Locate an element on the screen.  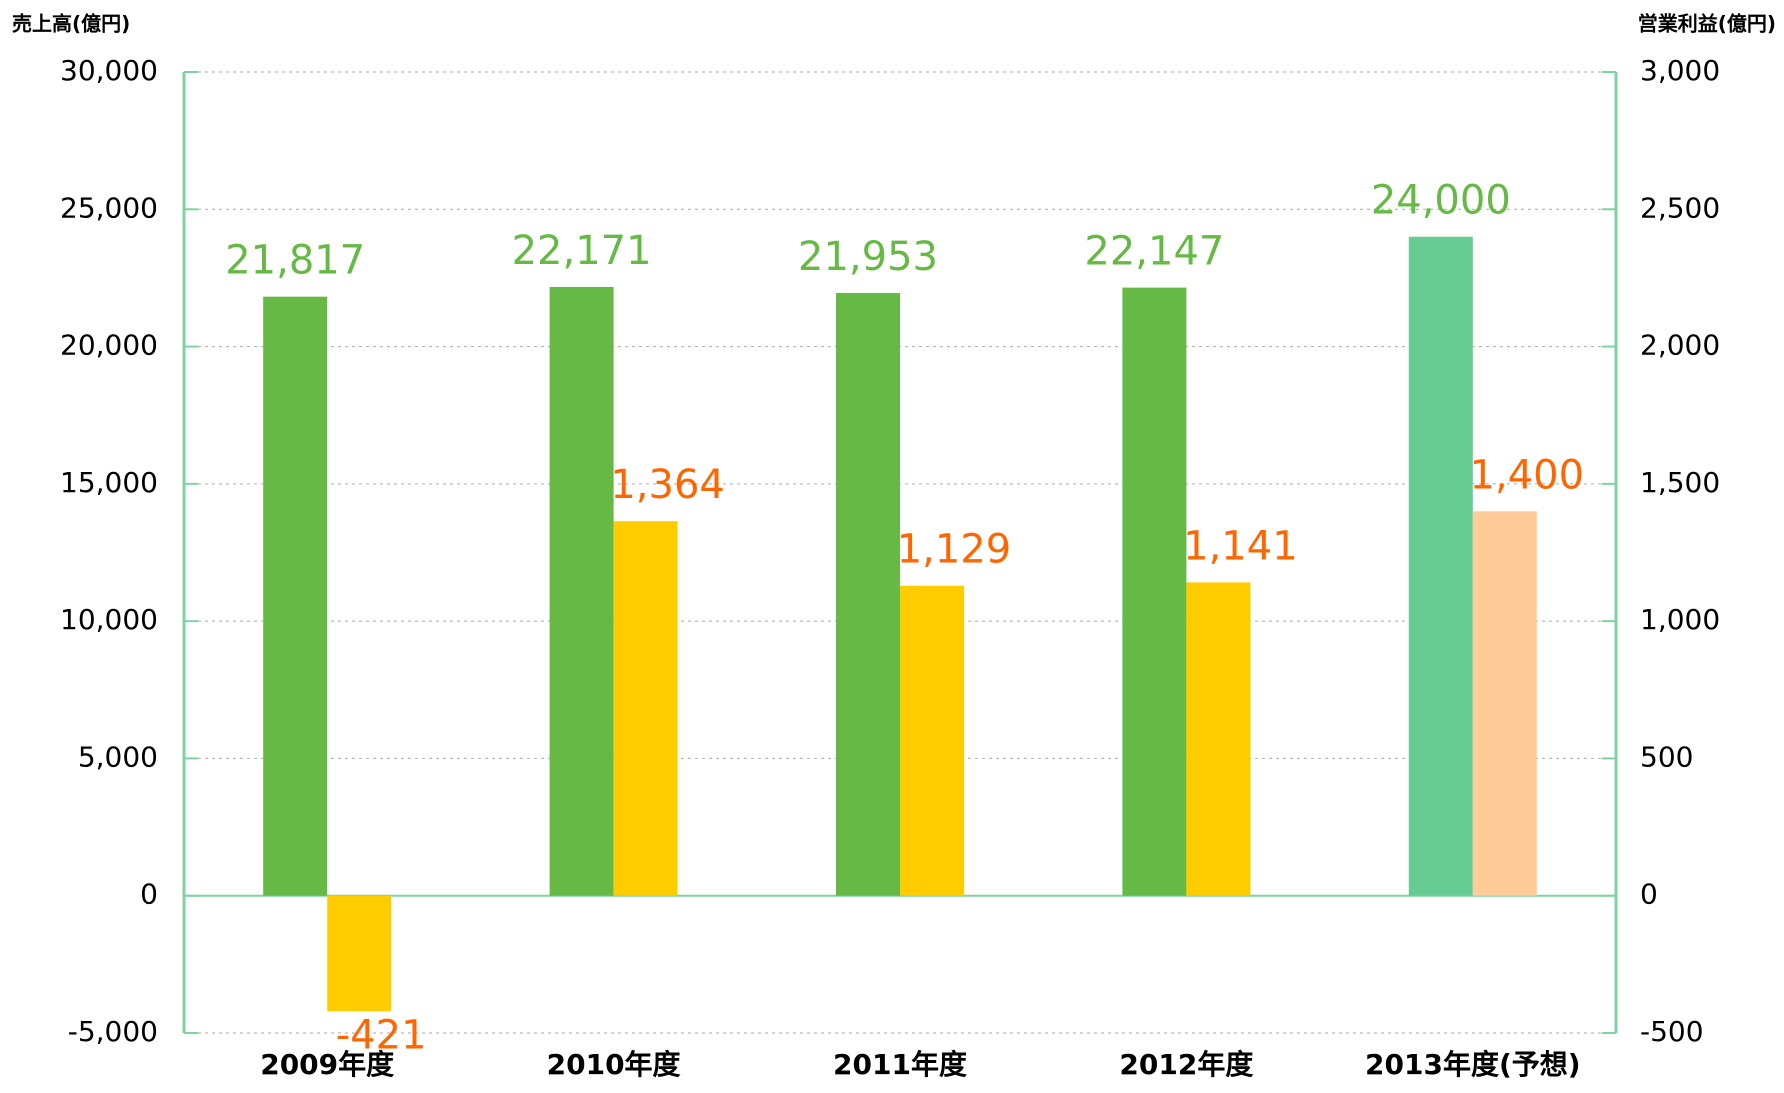
x-tick-label: 2011年度 is located at coordinates (900, 1064).